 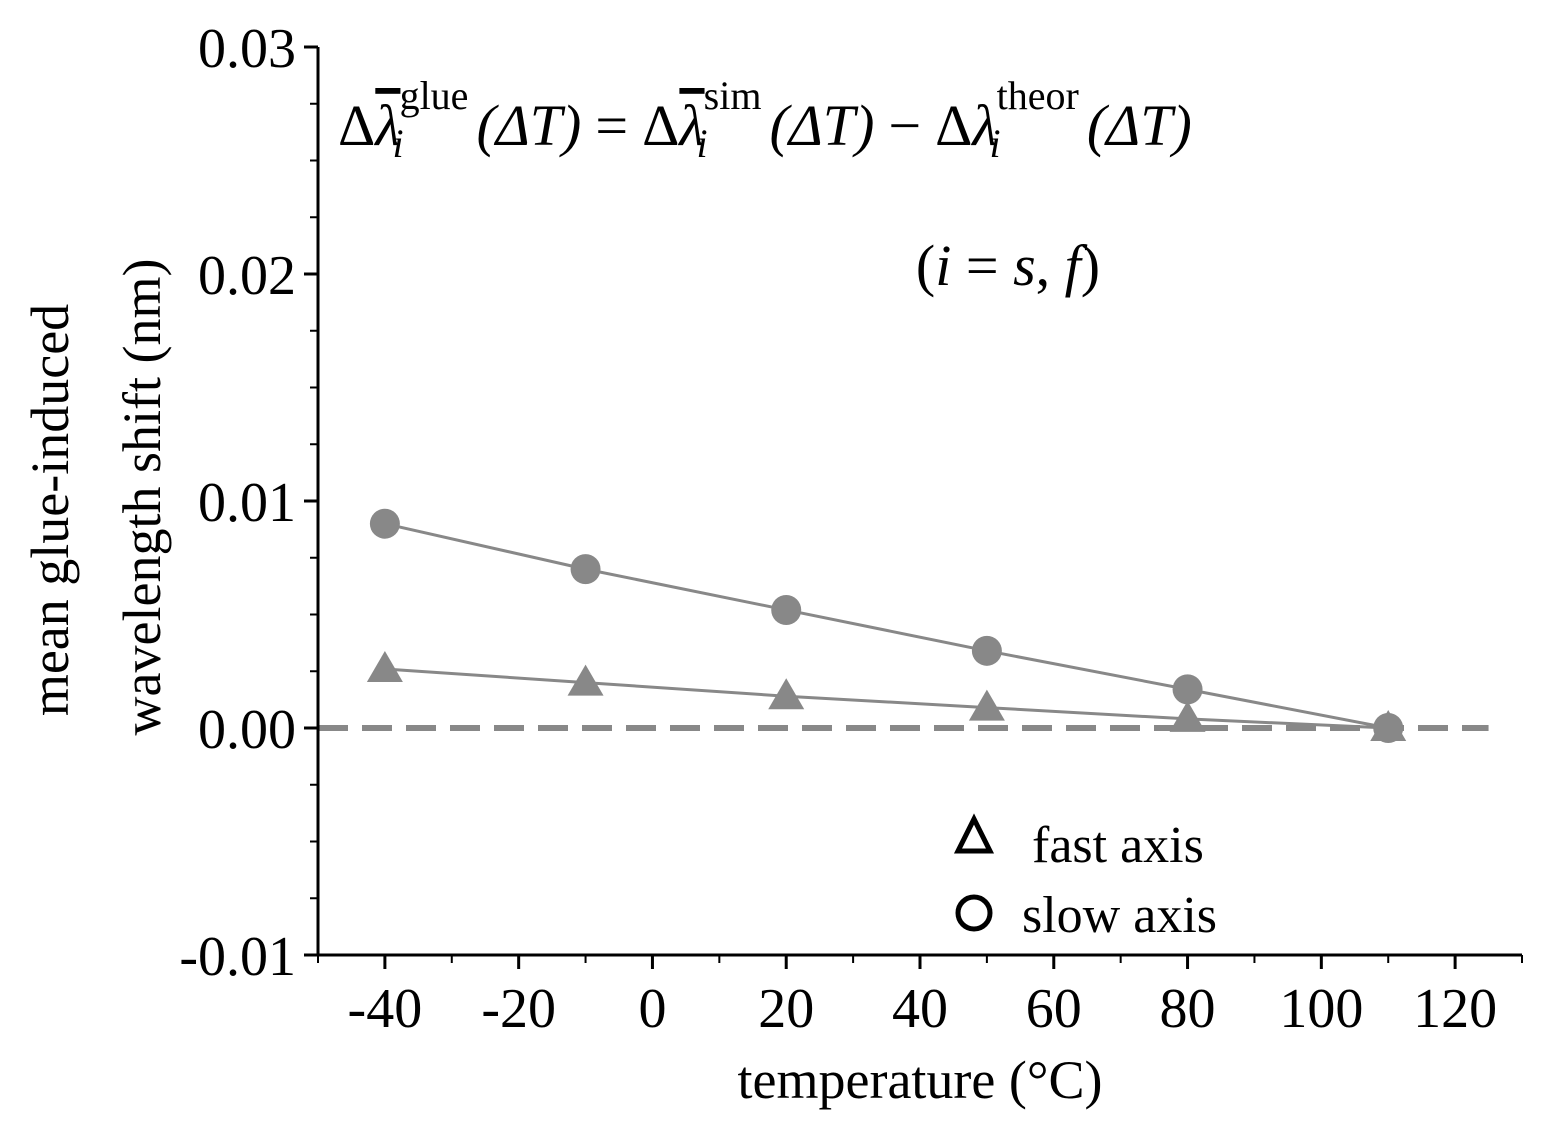 I want to click on y-tick-label: 0.01, so click(x=247, y=503).